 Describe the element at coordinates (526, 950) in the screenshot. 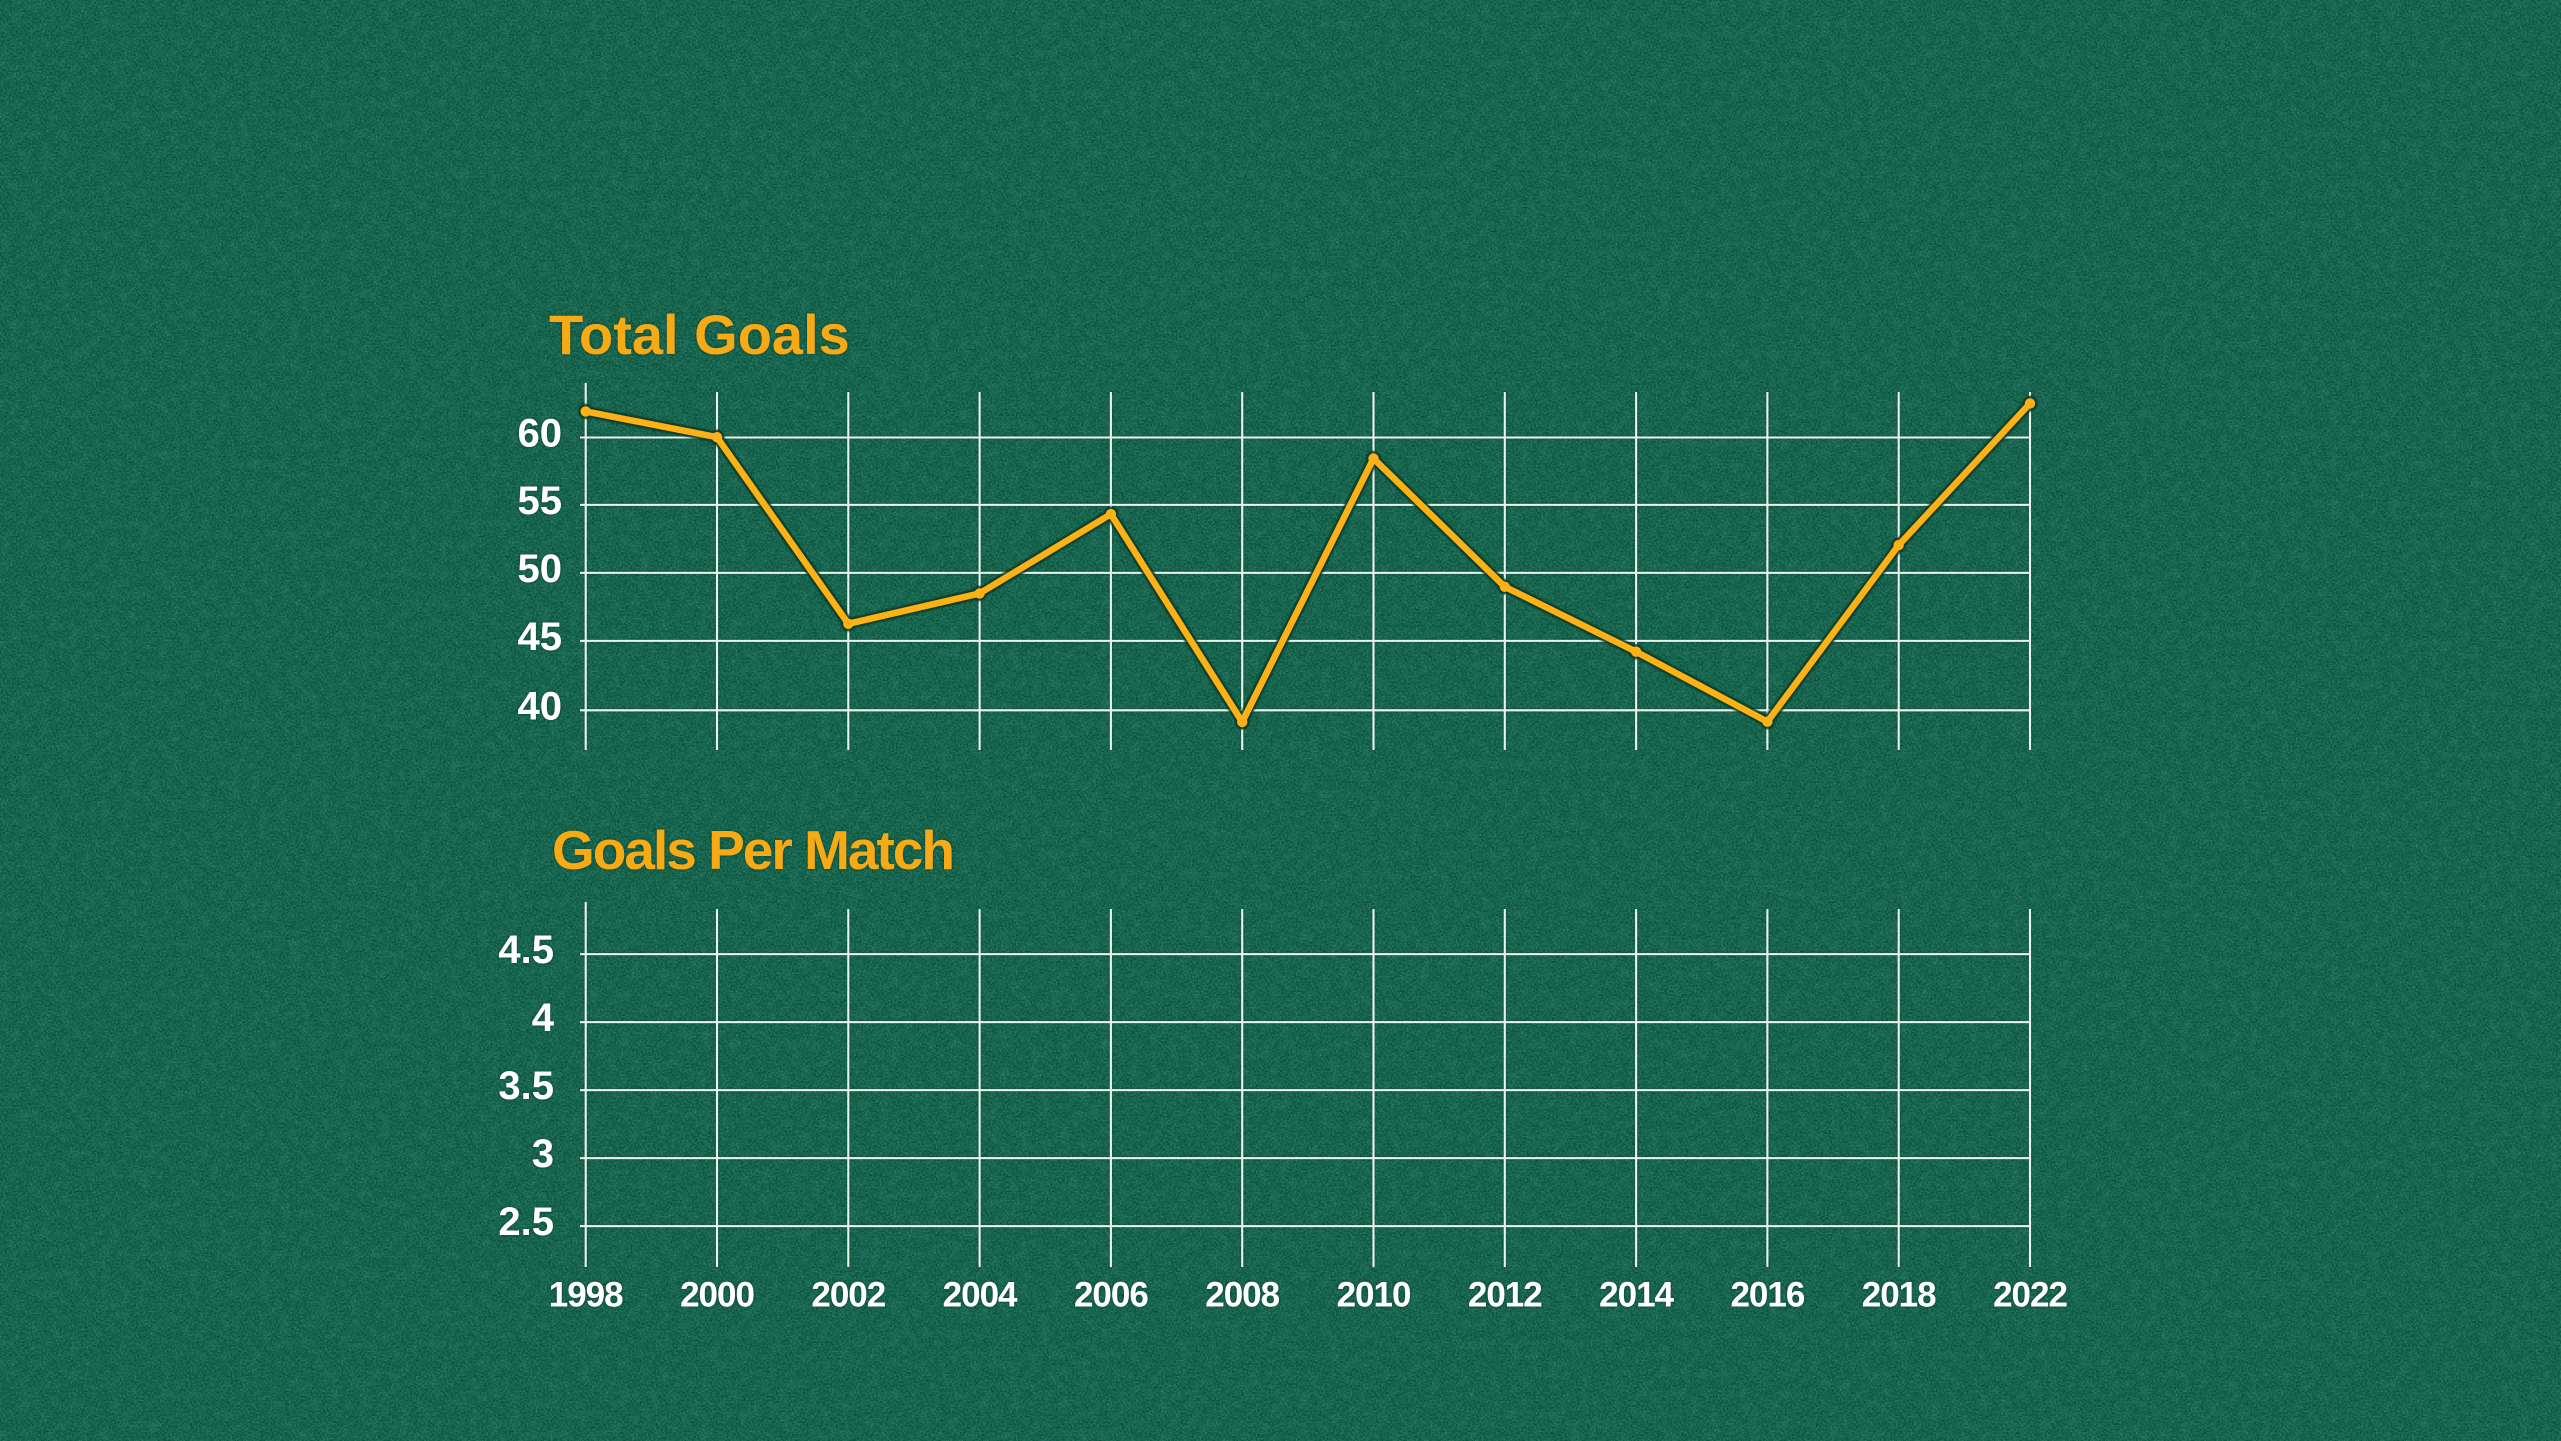

I see `svg-text: 4.5` at that location.